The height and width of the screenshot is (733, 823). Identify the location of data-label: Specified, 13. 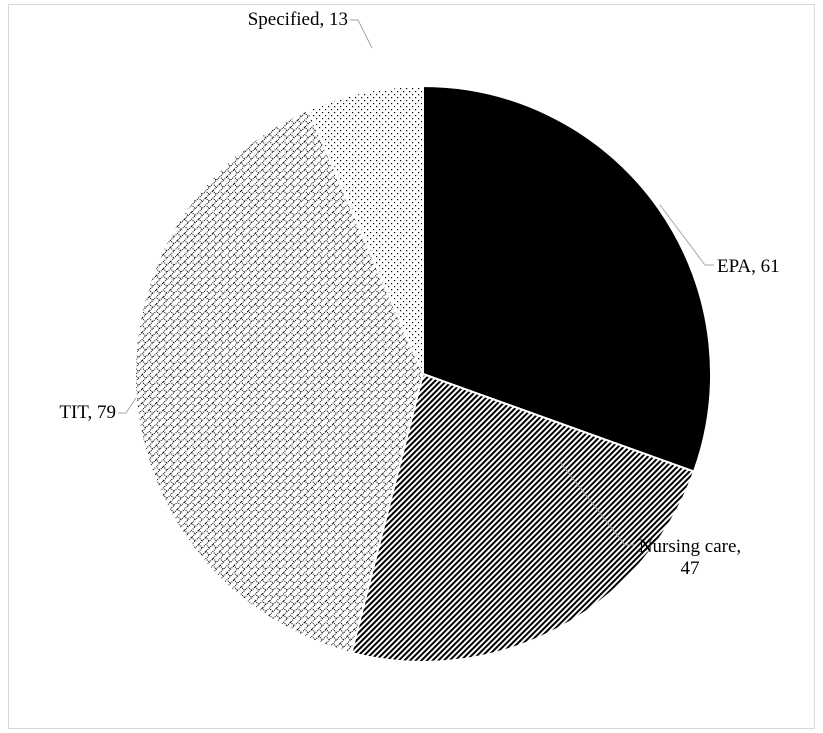
(297, 19).